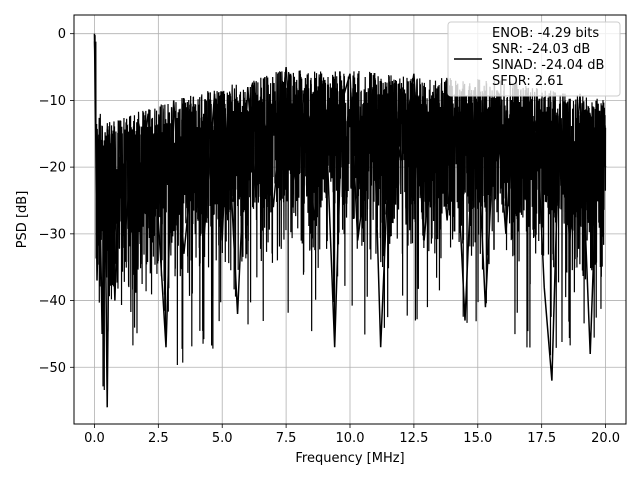  What do you see at coordinates (62, 34) in the screenshot?
I see `y-tick-label: 0` at bounding box center [62, 34].